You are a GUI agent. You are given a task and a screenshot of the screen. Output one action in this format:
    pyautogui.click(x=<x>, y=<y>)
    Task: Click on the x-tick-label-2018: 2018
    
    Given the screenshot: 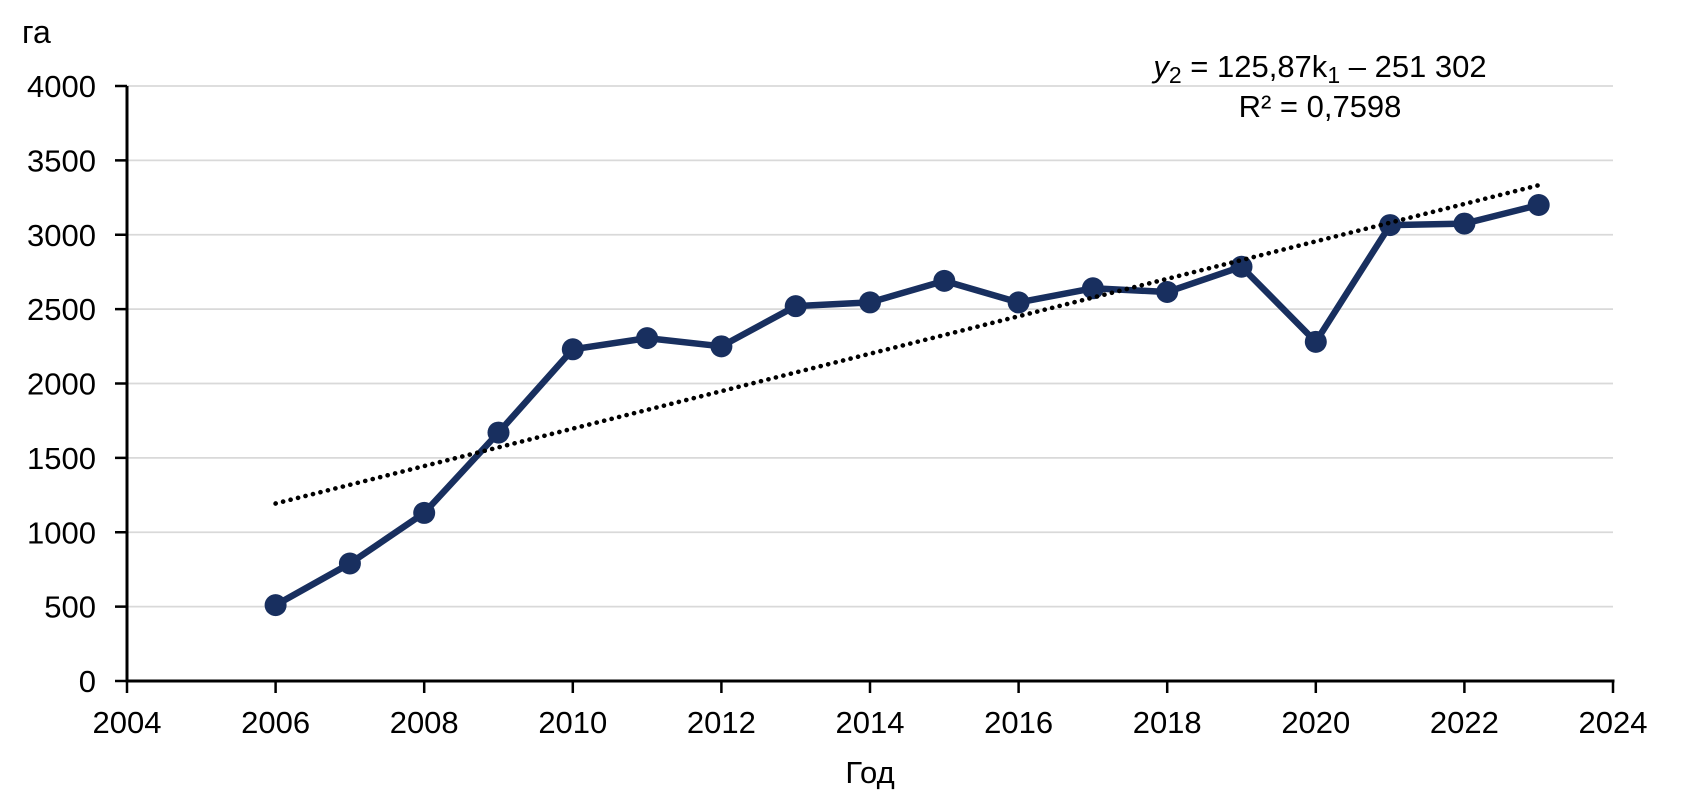 What is the action you would take?
    pyautogui.click(x=1167, y=722)
    